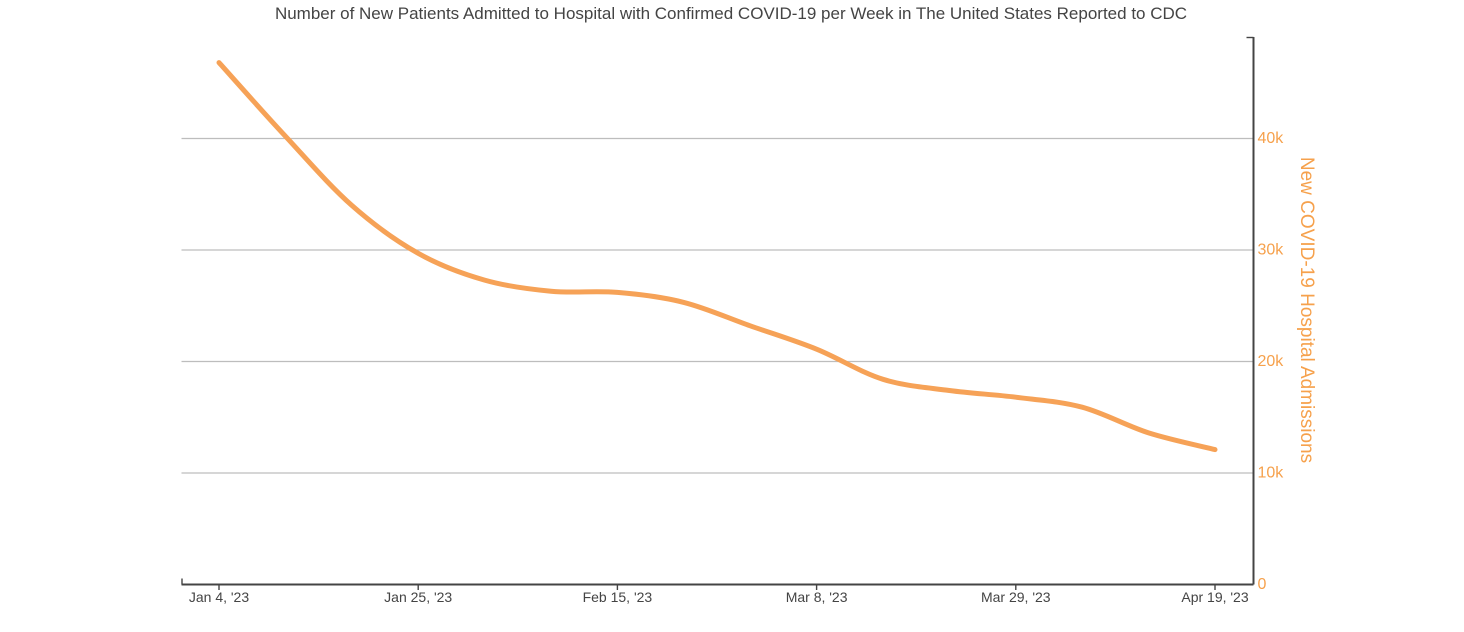  I want to click on y-tick-label: 20k, so click(1271, 361).